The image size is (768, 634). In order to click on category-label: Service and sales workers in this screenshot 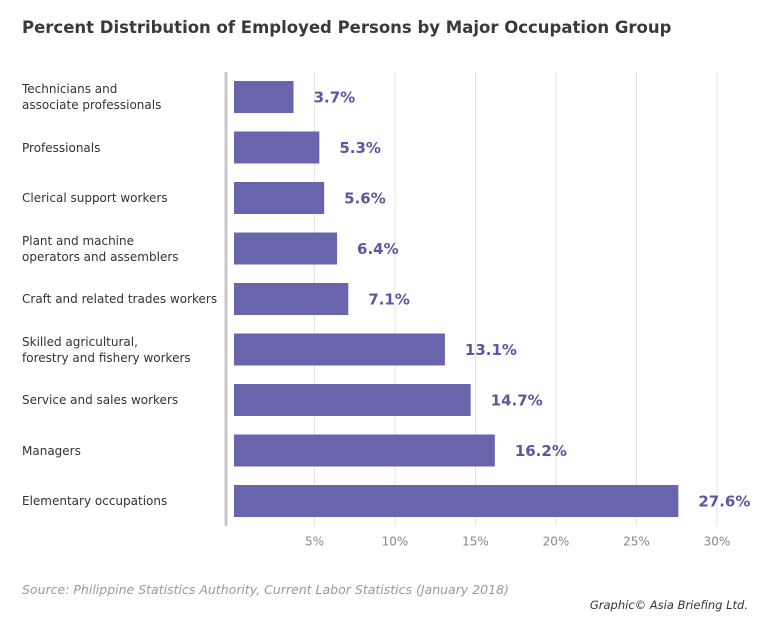, I will do `click(100, 400)`.